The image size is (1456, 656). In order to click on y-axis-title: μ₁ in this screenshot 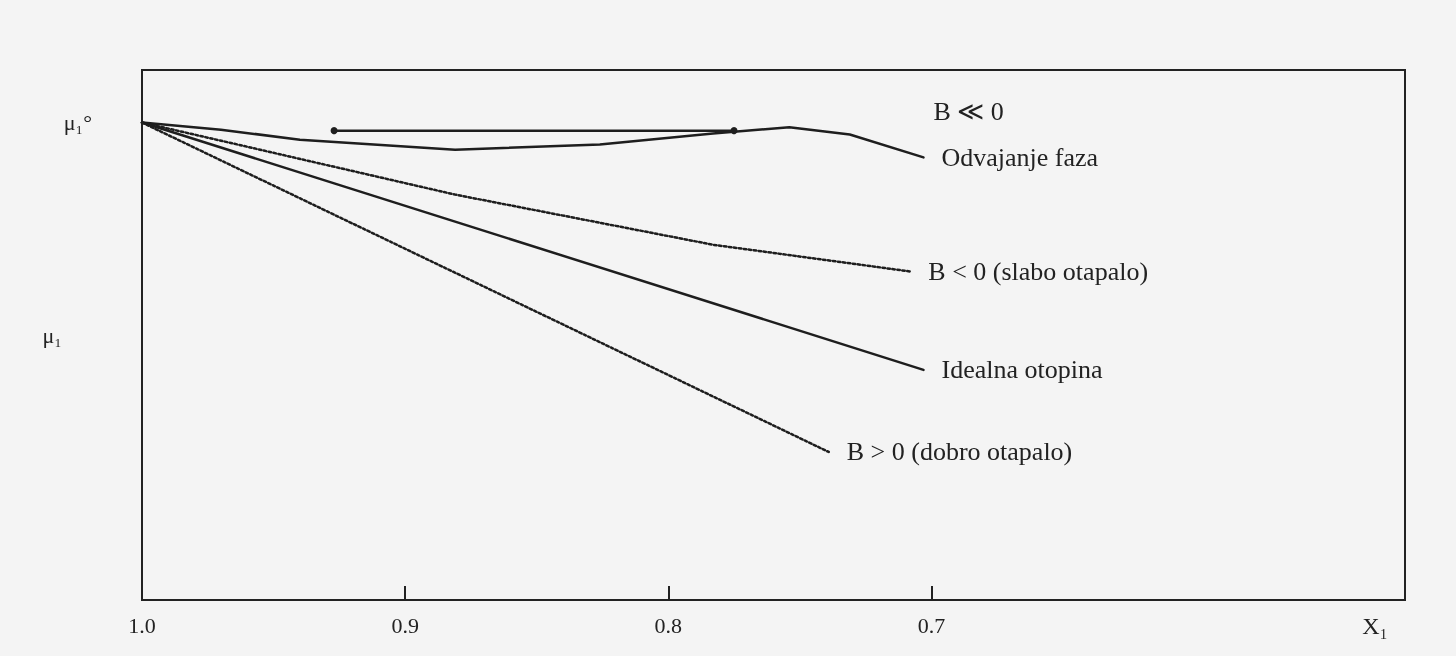, I will do `click(52, 335)`.